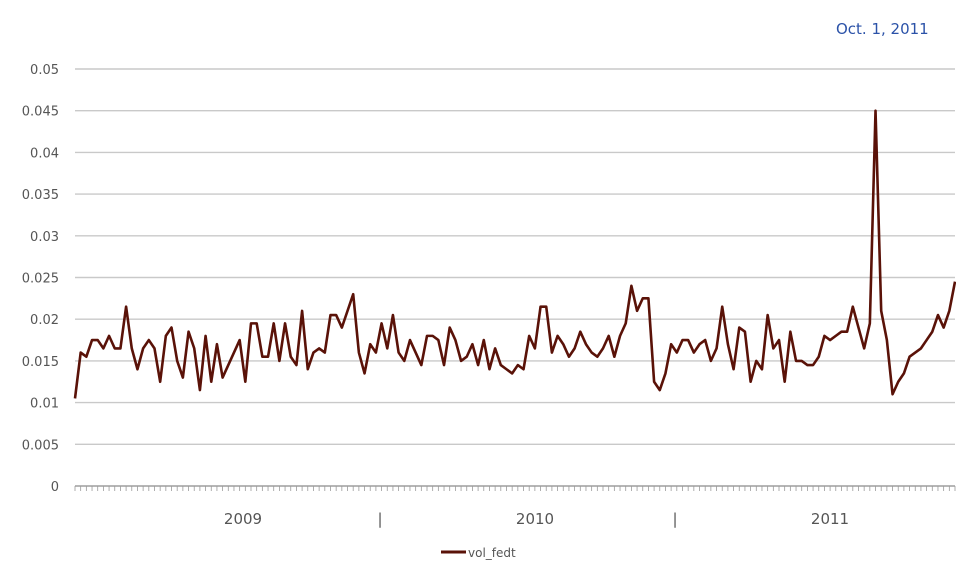  What do you see at coordinates (44, 404) in the screenshot?
I see `y-tick-label: 0.01` at bounding box center [44, 404].